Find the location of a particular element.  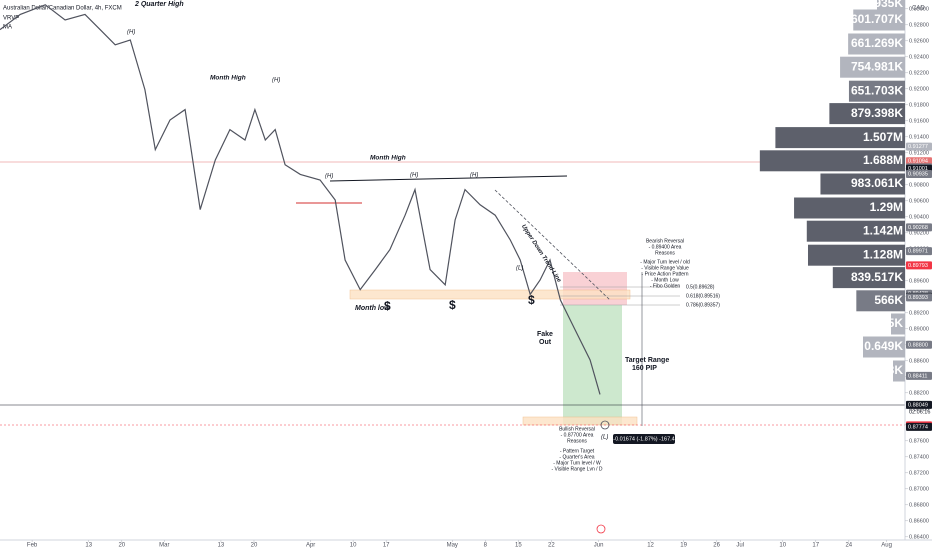

y-tick-label: 0.86400 is located at coordinates (919, 537).